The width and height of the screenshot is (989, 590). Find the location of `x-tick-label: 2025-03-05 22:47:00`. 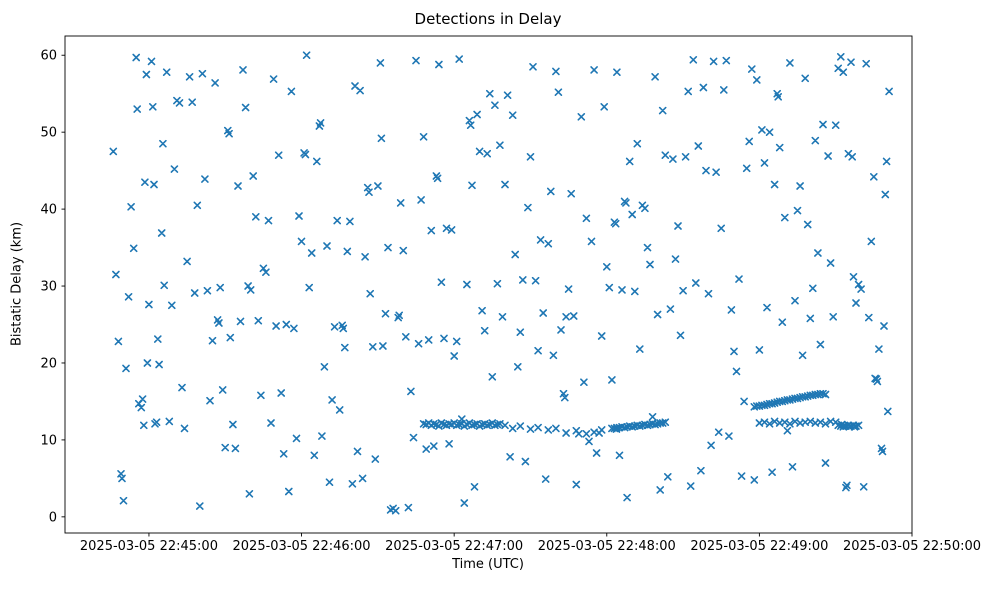

x-tick-label: 2025-03-05 22:47:00 is located at coordinates (454, 546).